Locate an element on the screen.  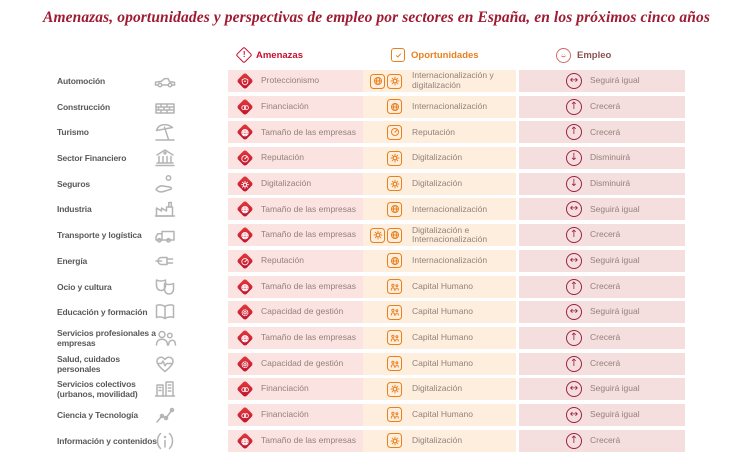
sector-label: Turismo is located at coordinates (73, 132).